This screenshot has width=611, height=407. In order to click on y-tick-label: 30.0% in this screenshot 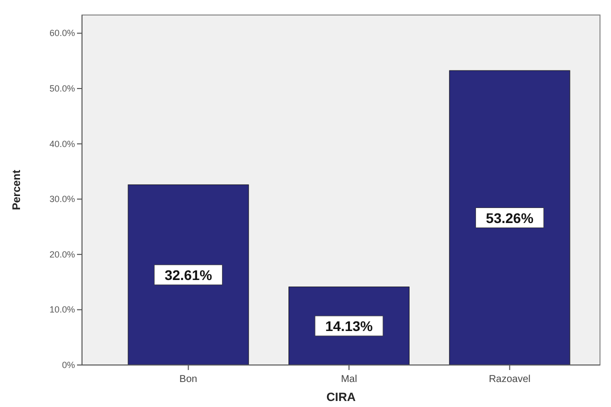, I will do `click(62, 199)`.